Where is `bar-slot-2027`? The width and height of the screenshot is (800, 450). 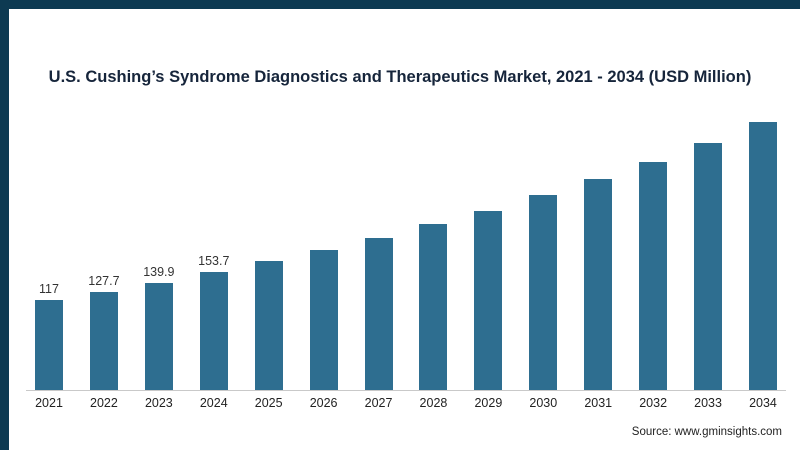
bar-slot-2027 is located at coordinates (379, 314).